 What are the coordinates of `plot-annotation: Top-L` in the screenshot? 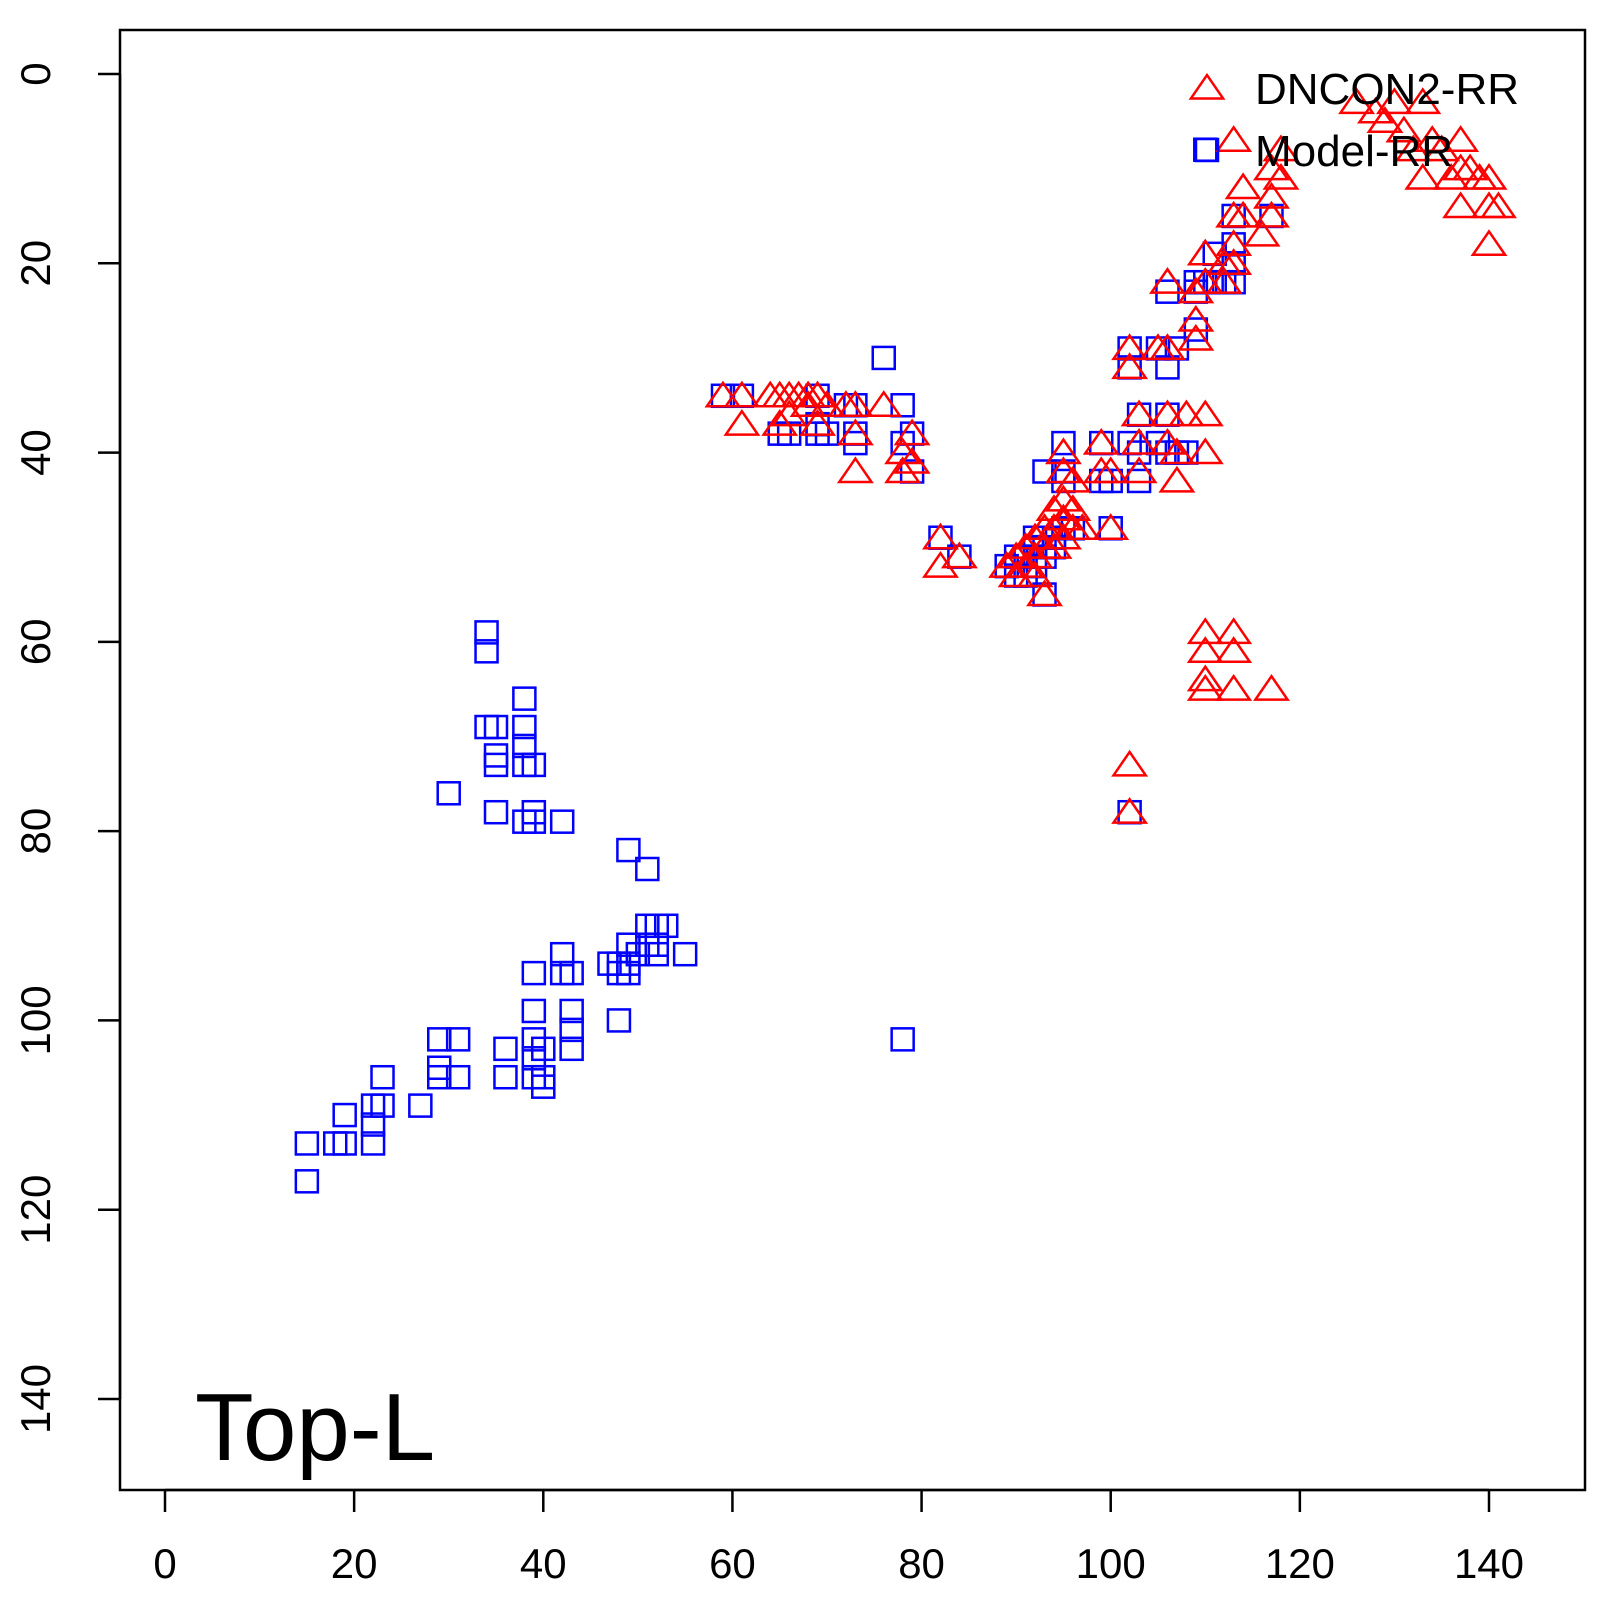 It's located at (315, 1427).